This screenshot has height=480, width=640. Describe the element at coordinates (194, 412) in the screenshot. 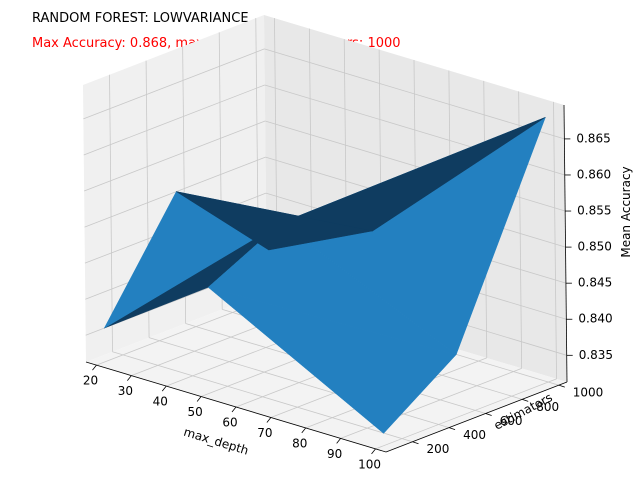

I see `x-tick-label: 50` at that location.